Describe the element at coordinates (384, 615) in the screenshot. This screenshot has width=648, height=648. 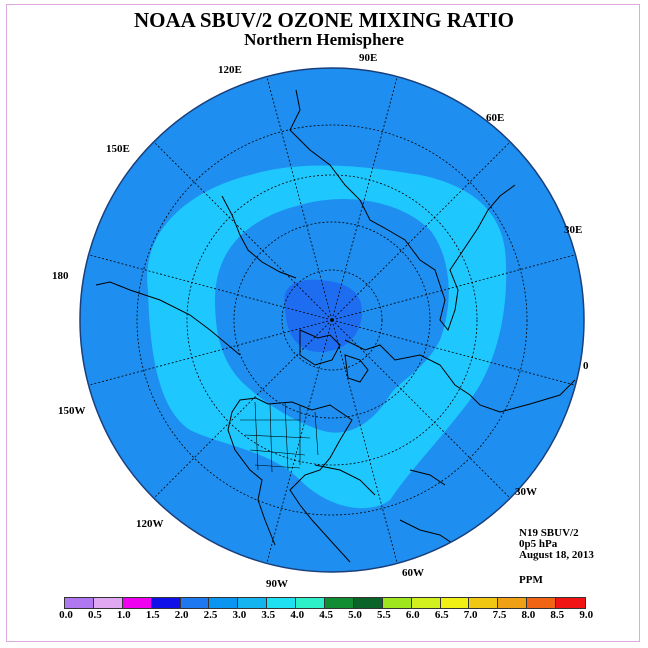
I see `colorbar-tick-label: 5.5` at that location.